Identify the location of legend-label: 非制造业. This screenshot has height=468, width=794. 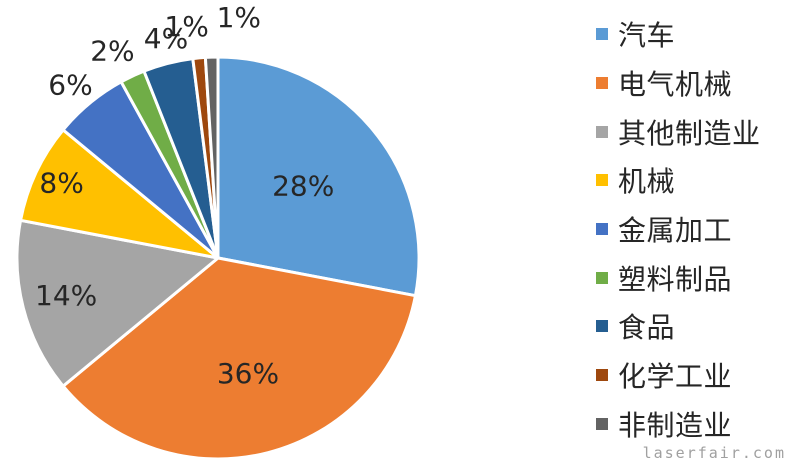
(675, 425).